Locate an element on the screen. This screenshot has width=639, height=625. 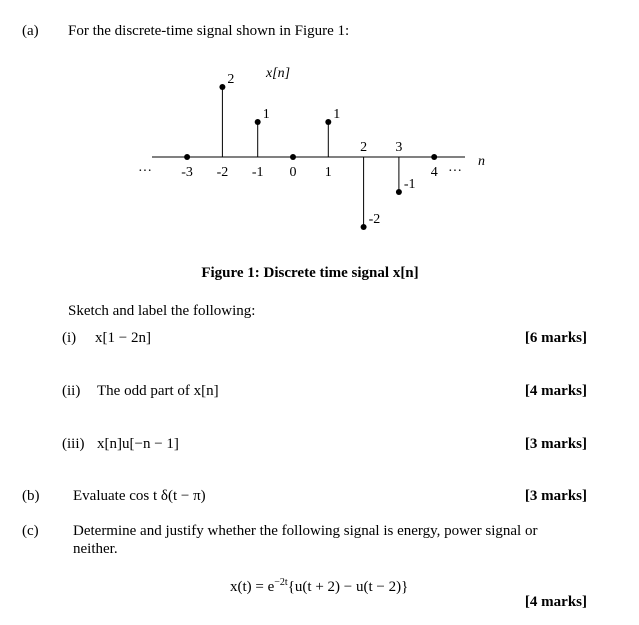
marks: [6 marks] is located at coordinates (555, 338).